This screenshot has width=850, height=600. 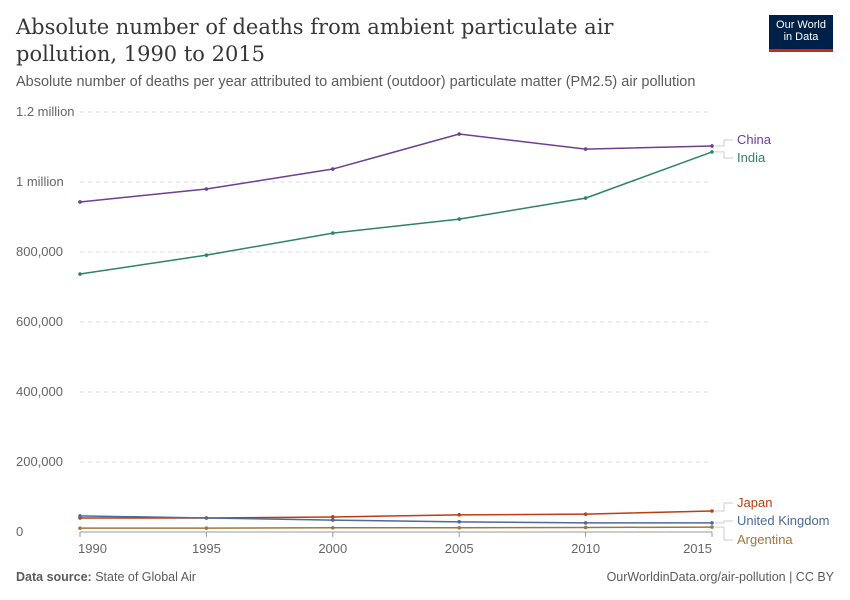 What do you see at coordinates (697, 548) in the screenshot?
I see `x-tick-label: 2015` at bounding box center [697, 548].